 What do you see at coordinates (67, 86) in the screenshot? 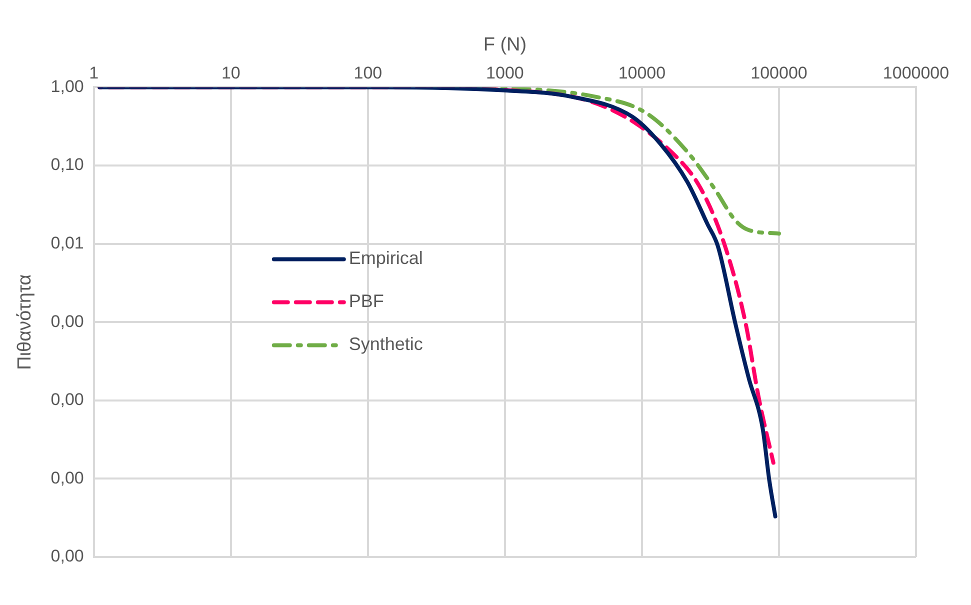
I see `y-tick-label: 1,00` at bounding box center [67, 86].